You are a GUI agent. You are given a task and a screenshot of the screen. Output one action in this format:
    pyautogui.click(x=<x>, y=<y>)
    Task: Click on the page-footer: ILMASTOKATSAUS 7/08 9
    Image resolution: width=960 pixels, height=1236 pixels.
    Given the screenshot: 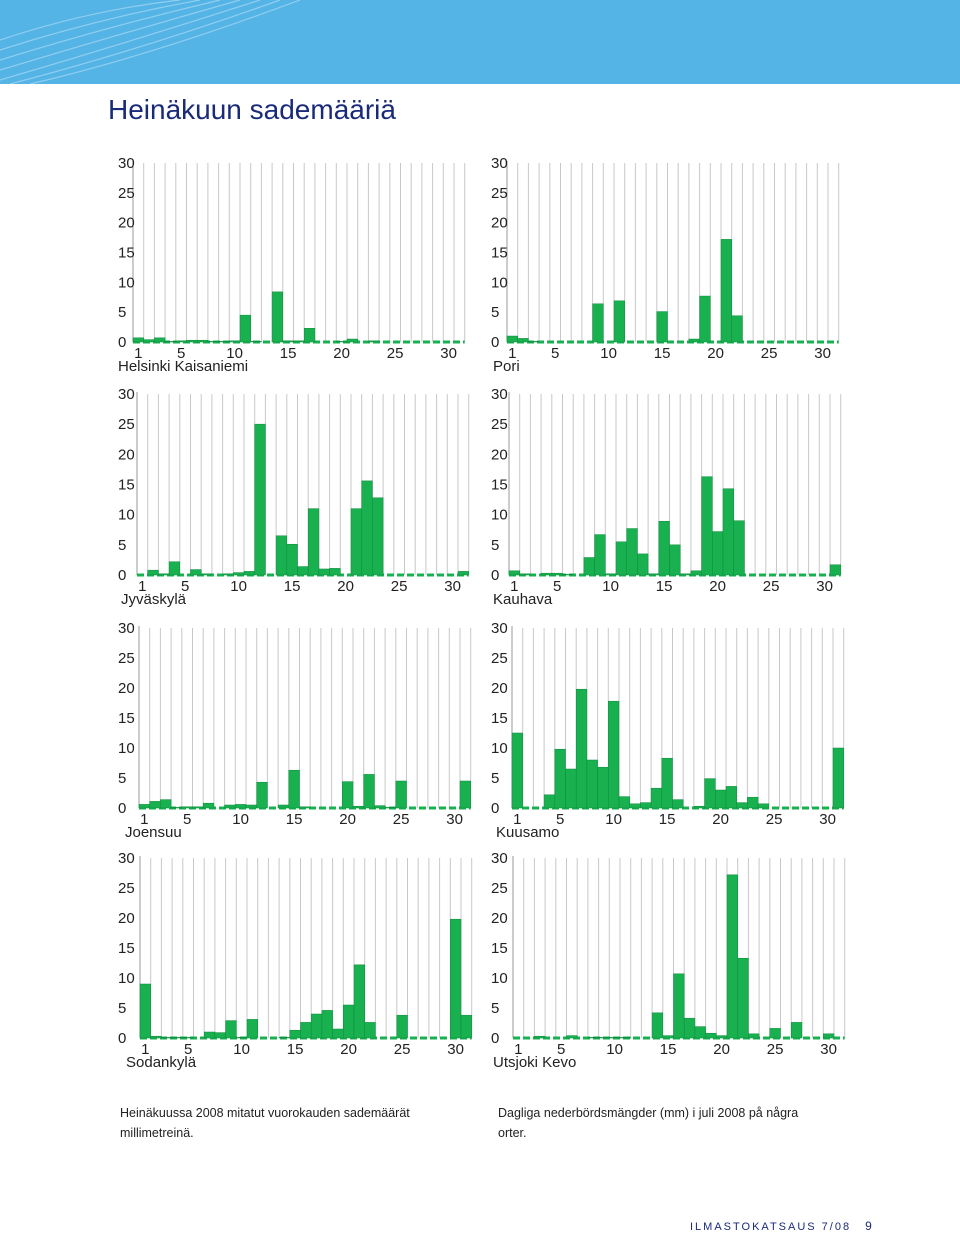 What is the action you would take?
    pyautogui.click(x=781, y=1226)
    